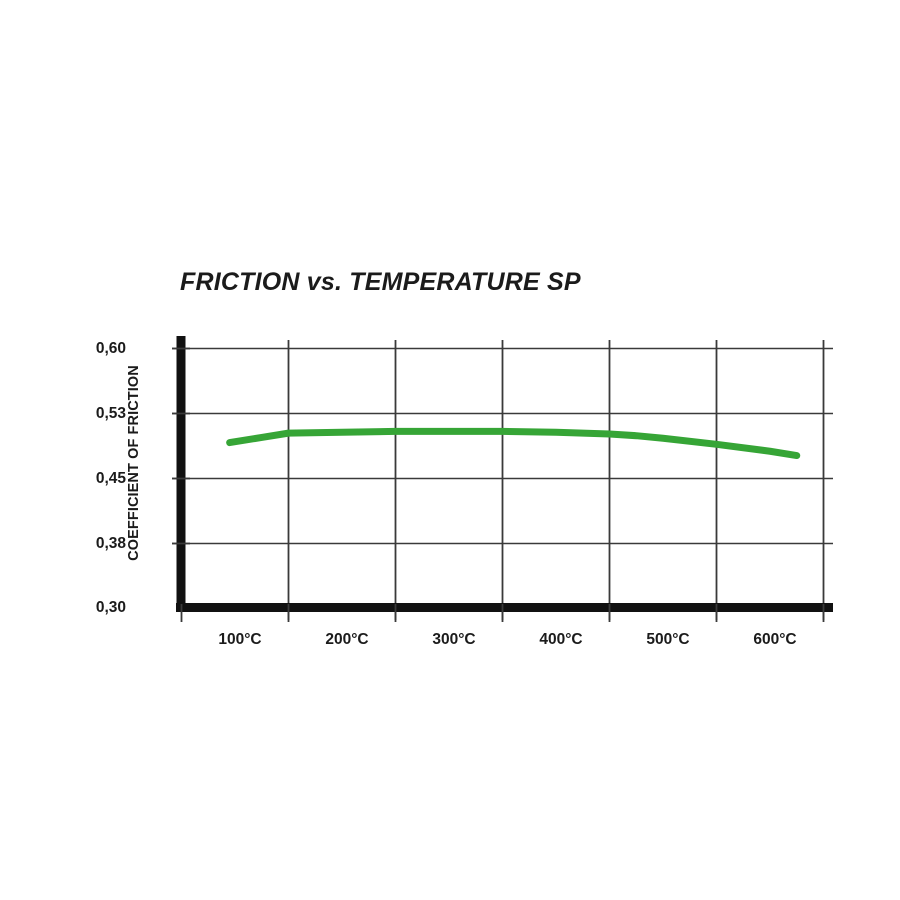 This screenshot has width=900, height=900. Describe the element at coordinates (110, 543) in the screenshot. I see `y-tick-label-038: 0,38` at that location.